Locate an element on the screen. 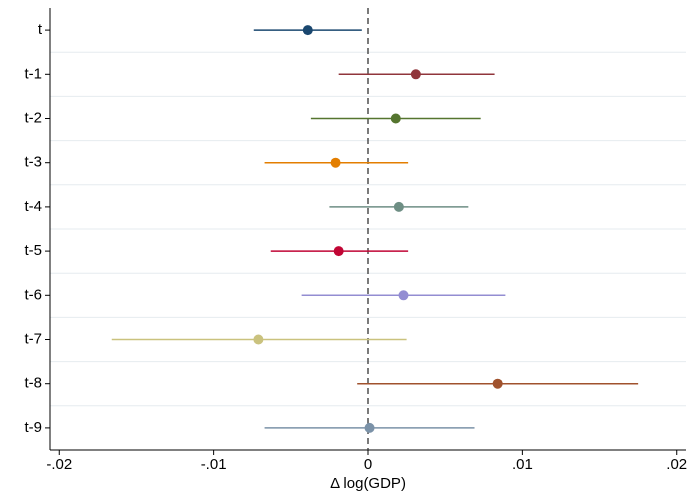 This screenshot has width=689, height=496. y-tick-label: t-2 is located at coordinates (33, 117).